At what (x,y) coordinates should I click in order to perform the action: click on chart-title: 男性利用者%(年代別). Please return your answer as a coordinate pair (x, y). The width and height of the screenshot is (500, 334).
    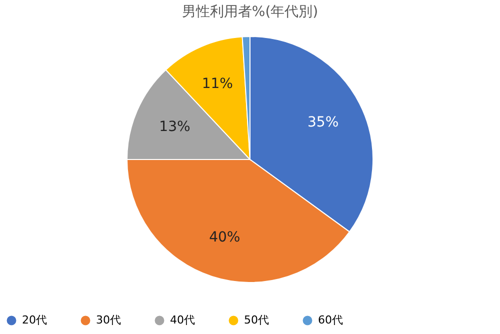
    Looking at the image, I should click on (250, 12).